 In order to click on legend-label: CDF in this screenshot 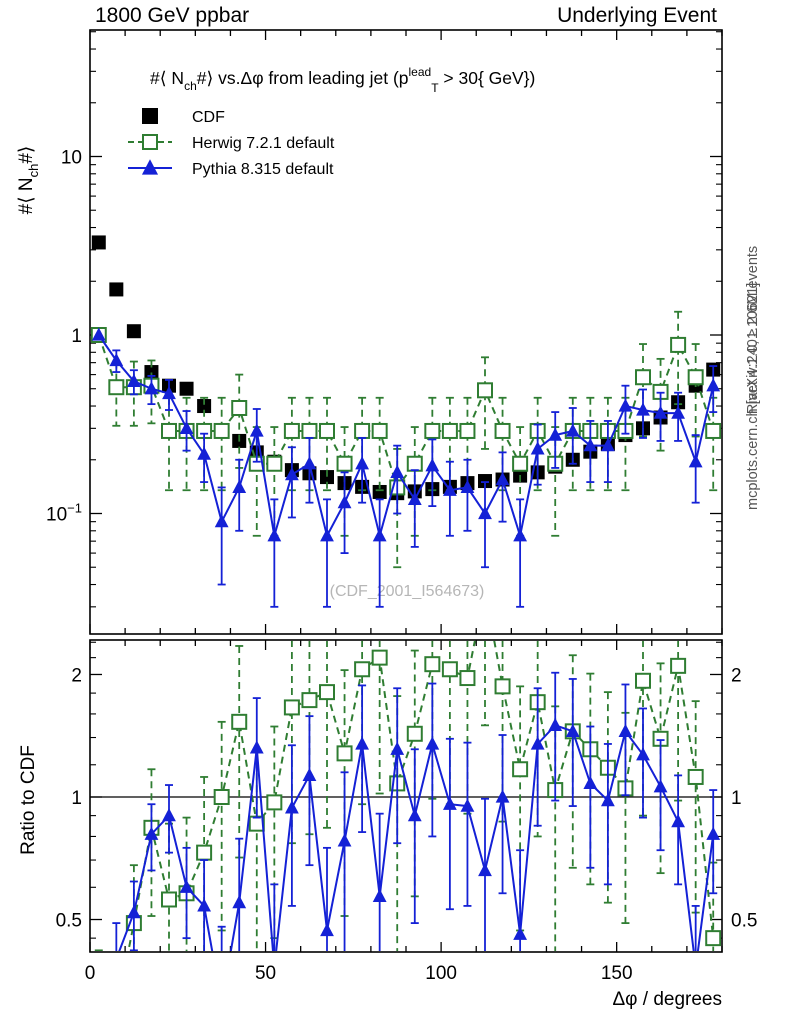, I will do `click(208, 117)`.